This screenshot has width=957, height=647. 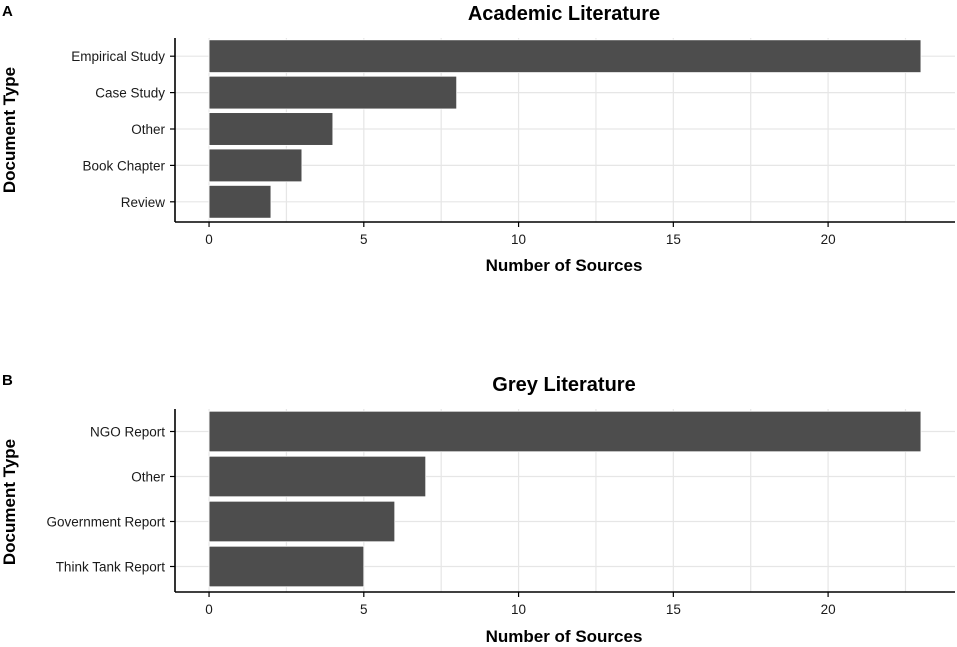 I want to click on y-tick-label: Case Study, so click(x=130, y=93).